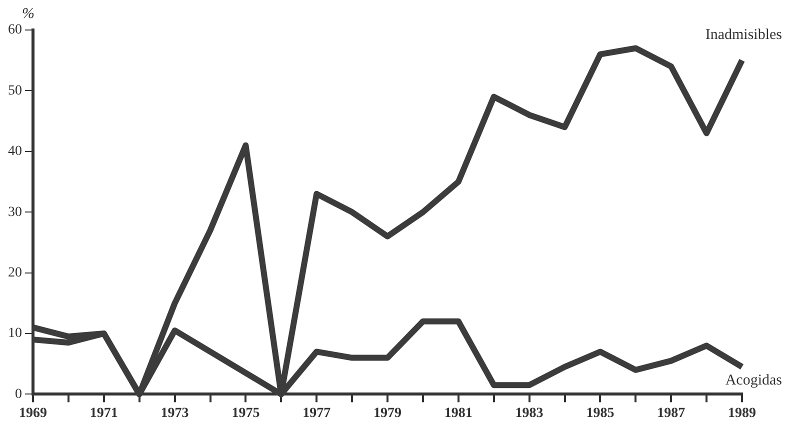  I want to click on y-tick-label: 50, so click(15, 90).